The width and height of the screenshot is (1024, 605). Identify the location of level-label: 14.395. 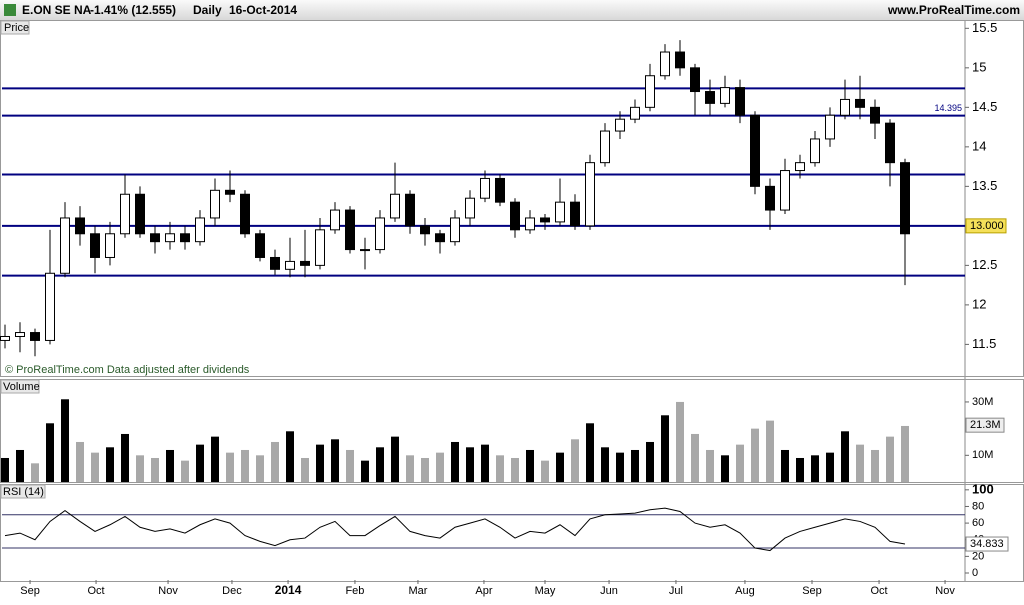
(948, 108).